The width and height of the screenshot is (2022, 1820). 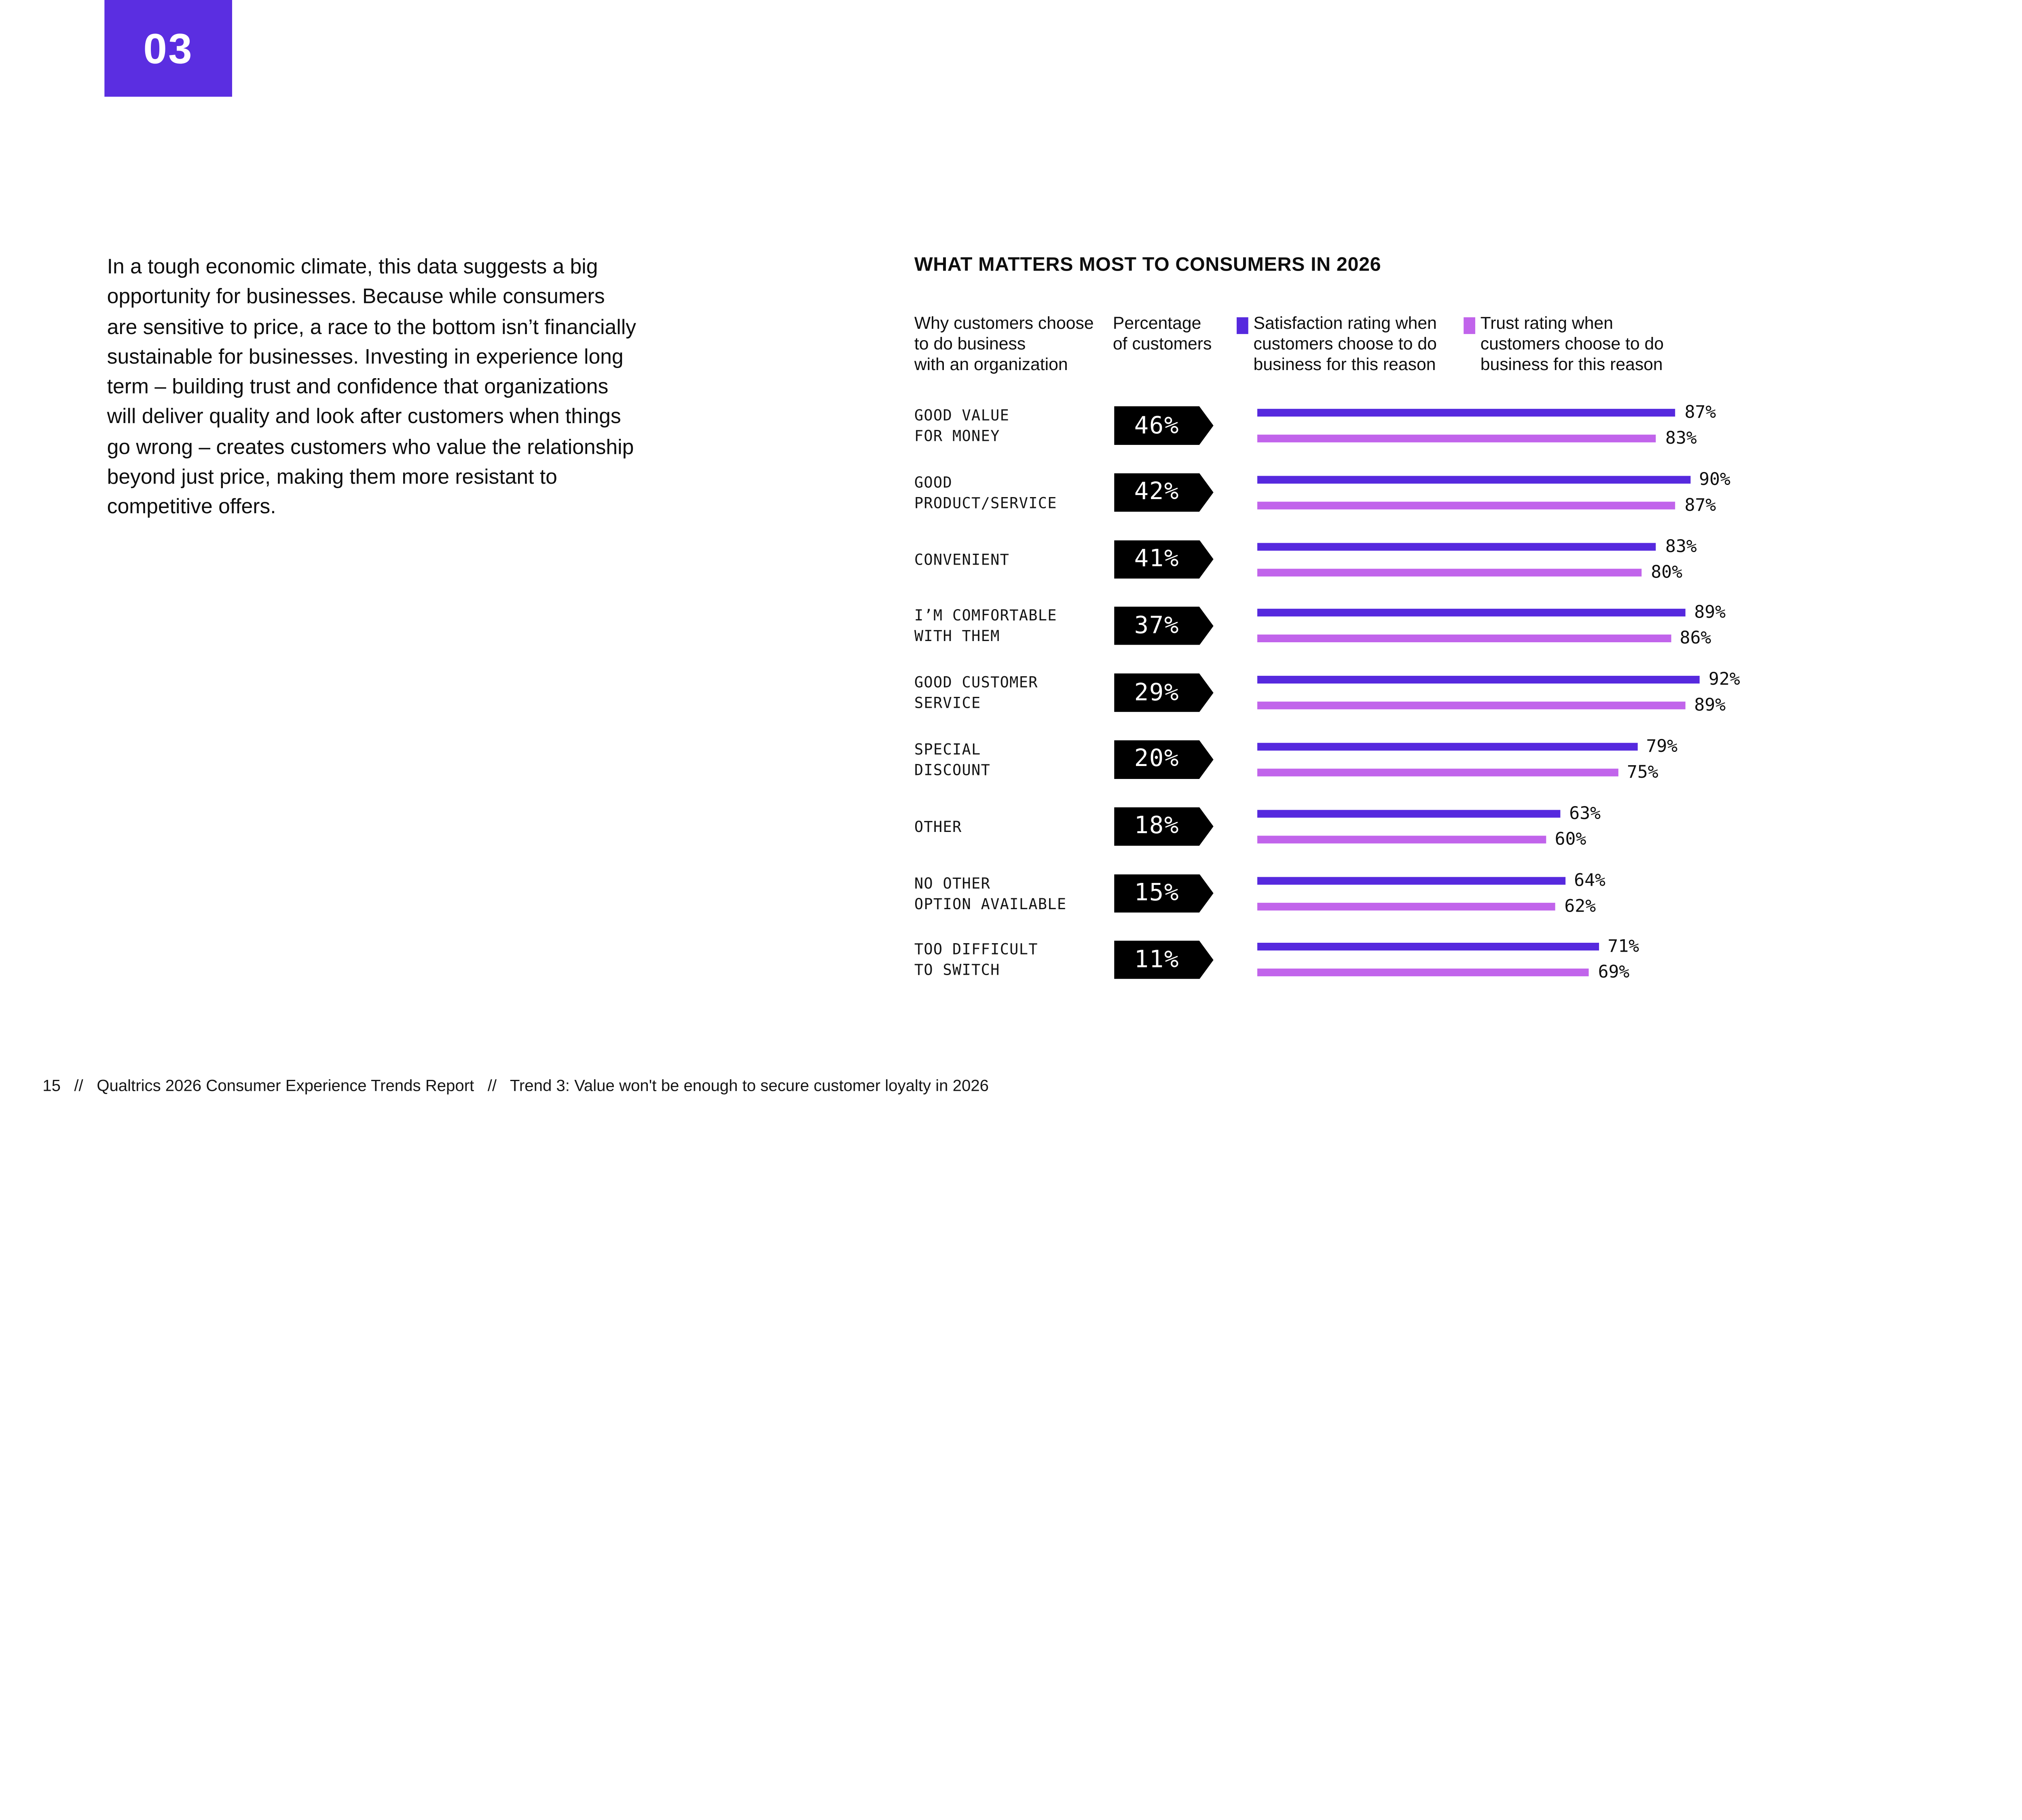 I want to click on satisfaction-bar-line: 87%, so click(x=1550, y=413).